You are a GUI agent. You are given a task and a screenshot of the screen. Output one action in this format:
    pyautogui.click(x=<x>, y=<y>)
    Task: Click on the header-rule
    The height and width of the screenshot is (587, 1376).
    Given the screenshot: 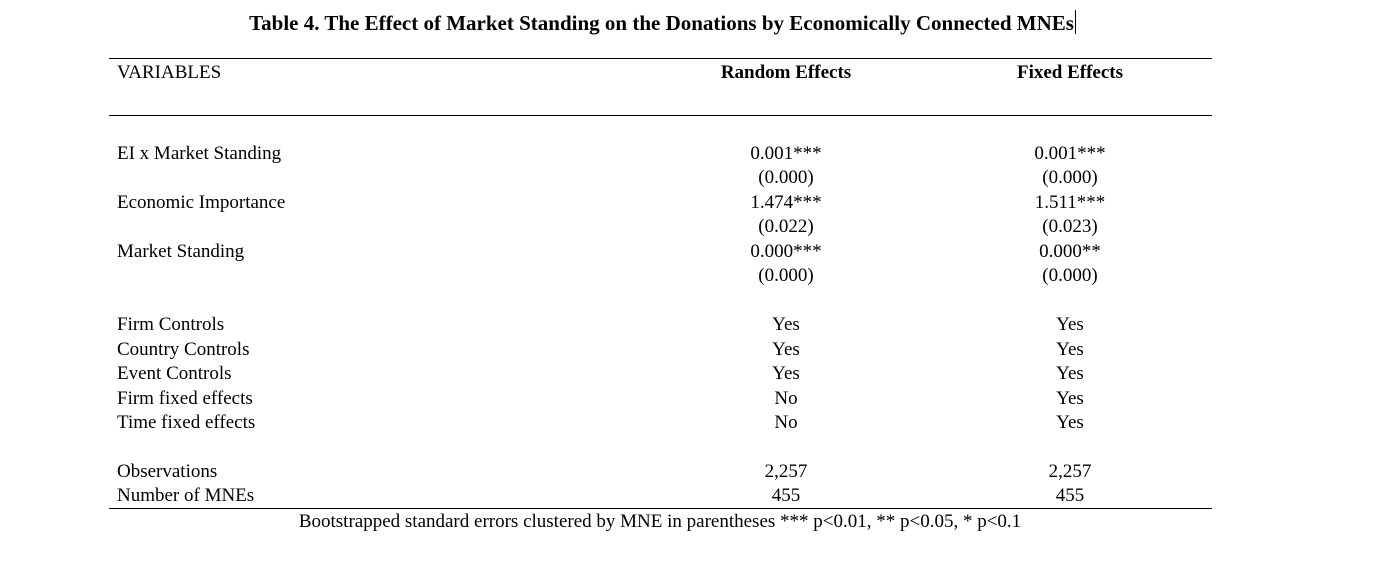 What is the action you would take?
    pyautogui.click(x=660, y=115)
    